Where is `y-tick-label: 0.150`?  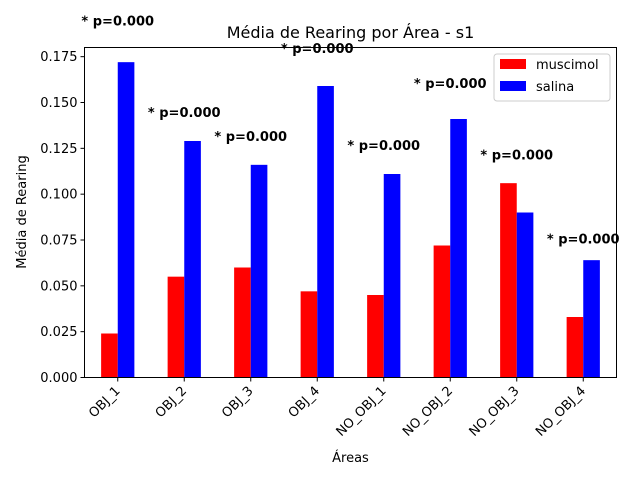
y-tick-label: 0.150 is located at coordinates (58, 103).